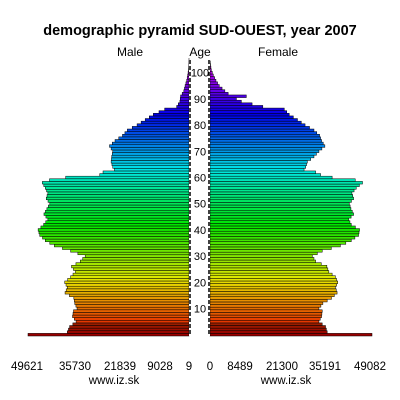 Image resolution: width=400 pixels, height=400 pixels. I want to click on value-axis-ticks: 49621 35730 21839 9028 9 0 8489 21300 35191 49082, so click(198, 367).